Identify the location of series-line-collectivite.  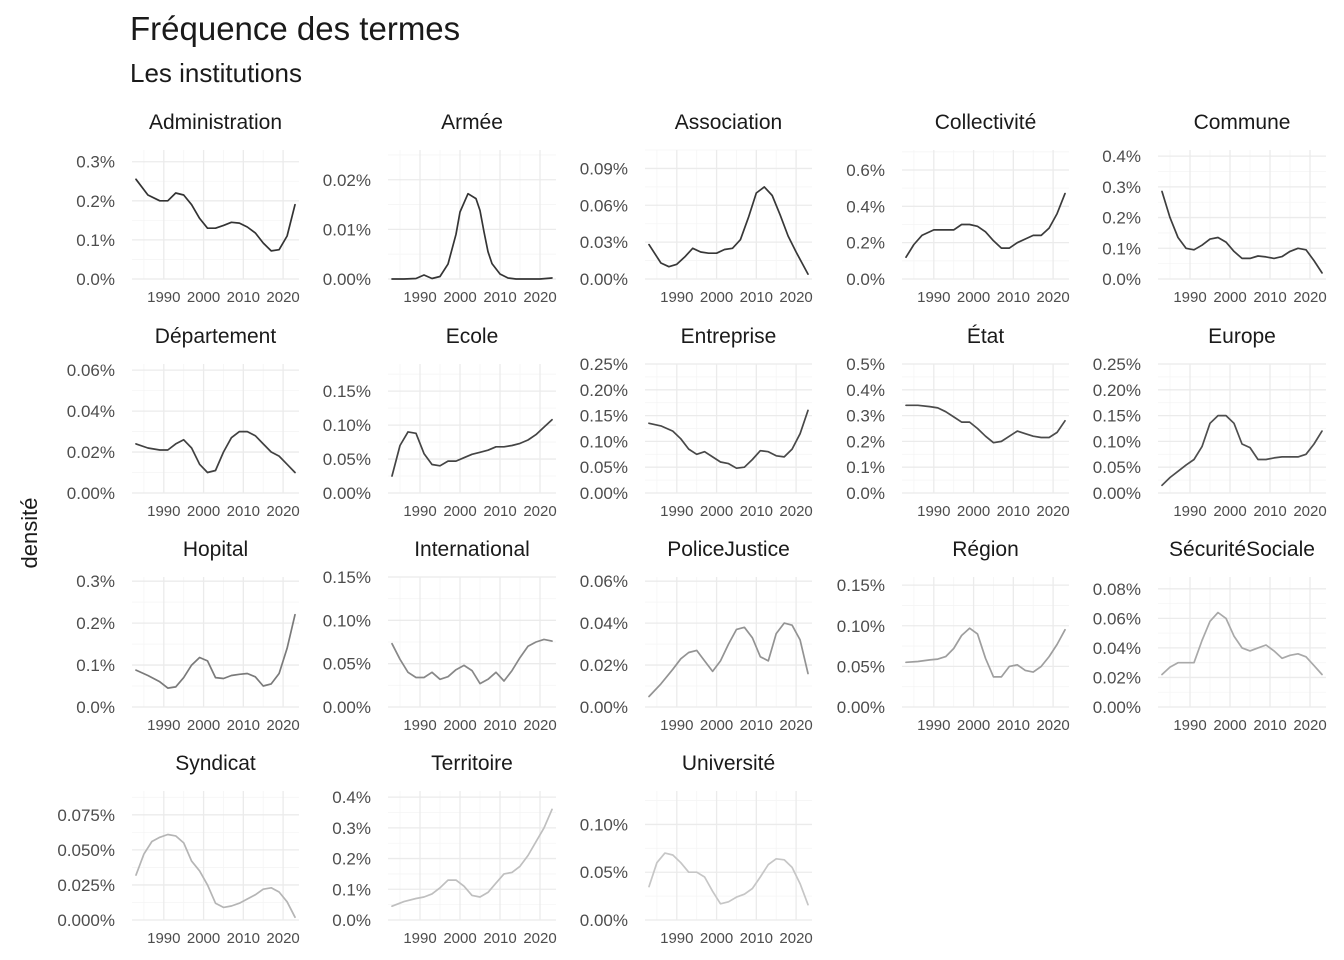
(985, 225).